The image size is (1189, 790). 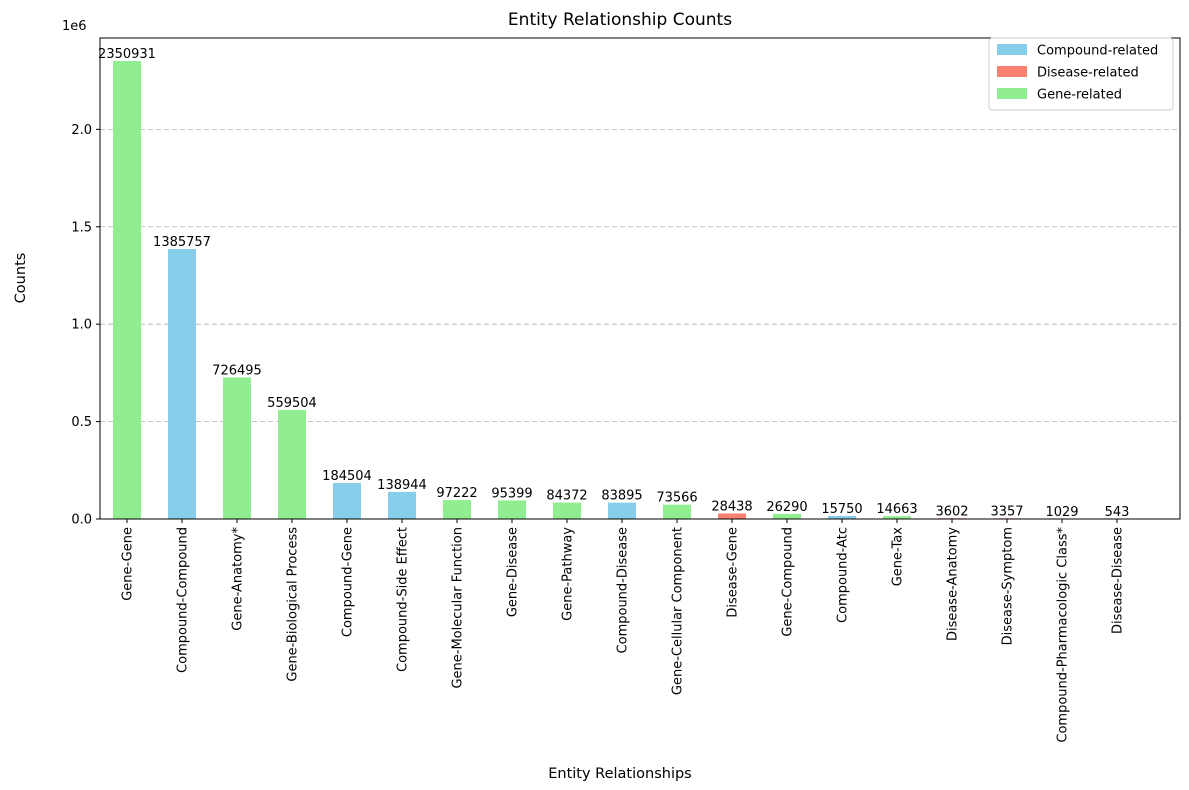 What do you see at coordinates (183, 600) in the screenshot?
I see `x-tick-label: Compound-Compound` at bounding box center [183, 600].